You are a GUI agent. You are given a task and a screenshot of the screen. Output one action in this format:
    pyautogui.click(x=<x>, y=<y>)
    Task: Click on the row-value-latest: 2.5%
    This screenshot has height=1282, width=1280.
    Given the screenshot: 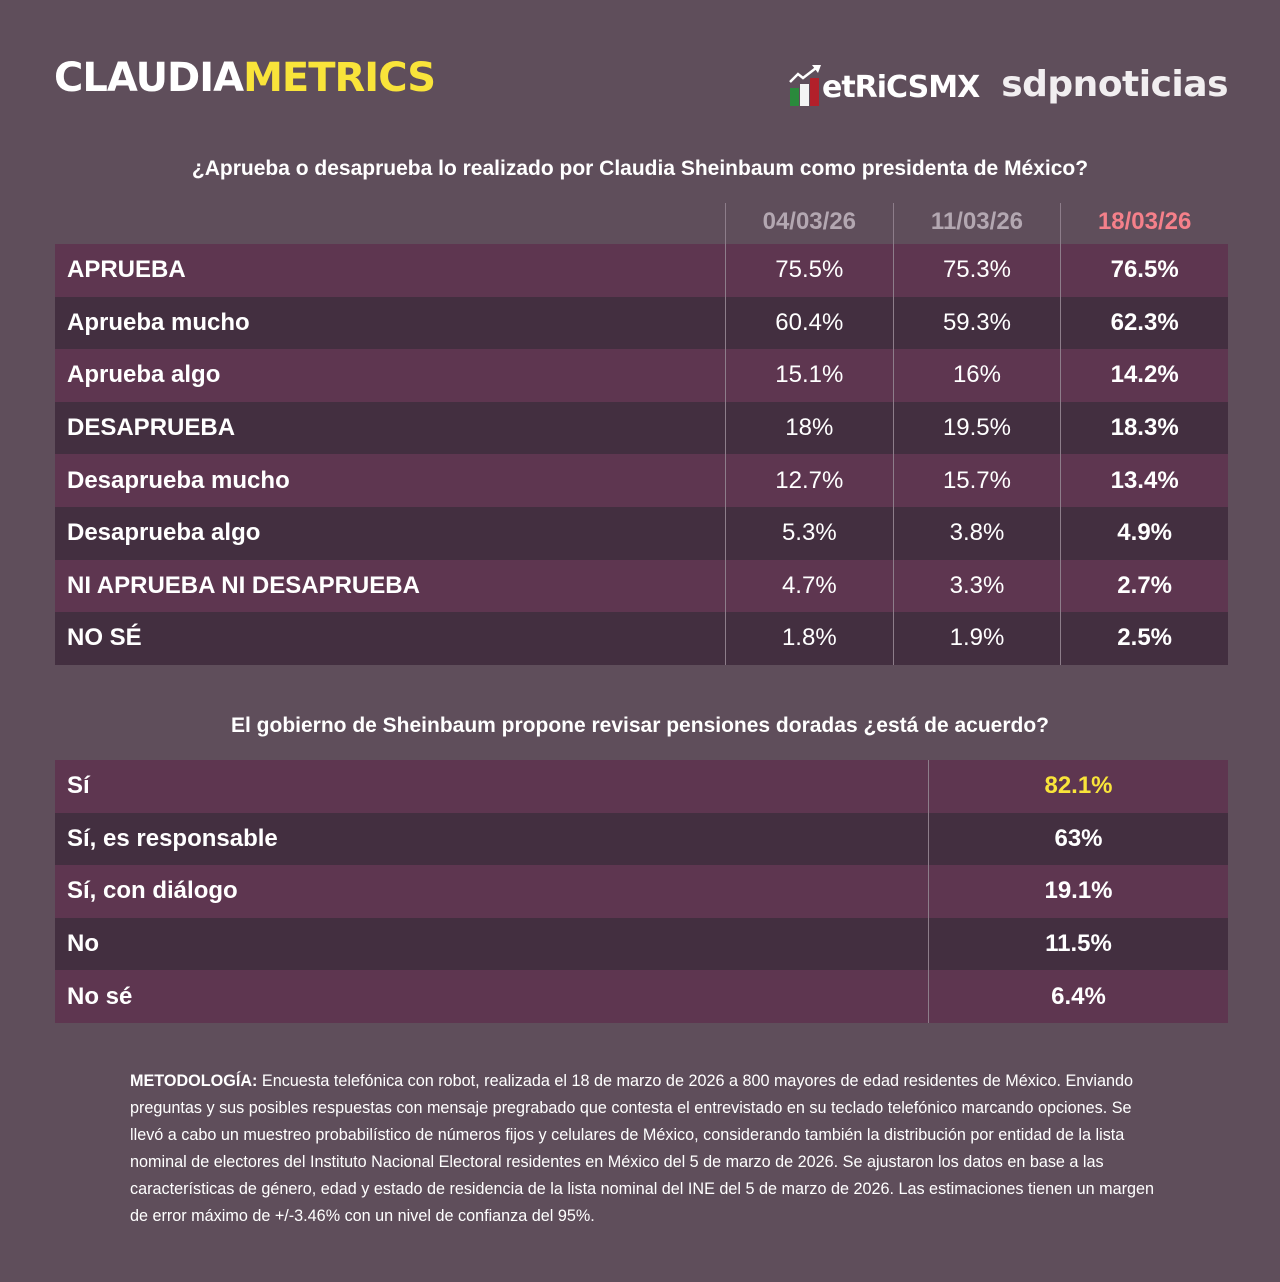 What is the action you would take?
    pyautogui.click(x=1144, y=638)
    